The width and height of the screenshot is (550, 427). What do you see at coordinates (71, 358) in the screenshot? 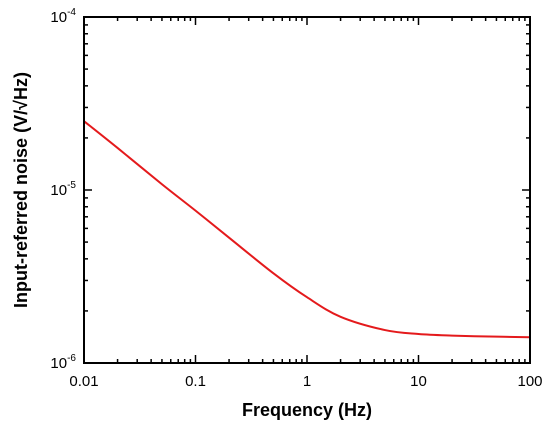
I see `y-tick-exponent: -6` at bounding box center [71, 358].